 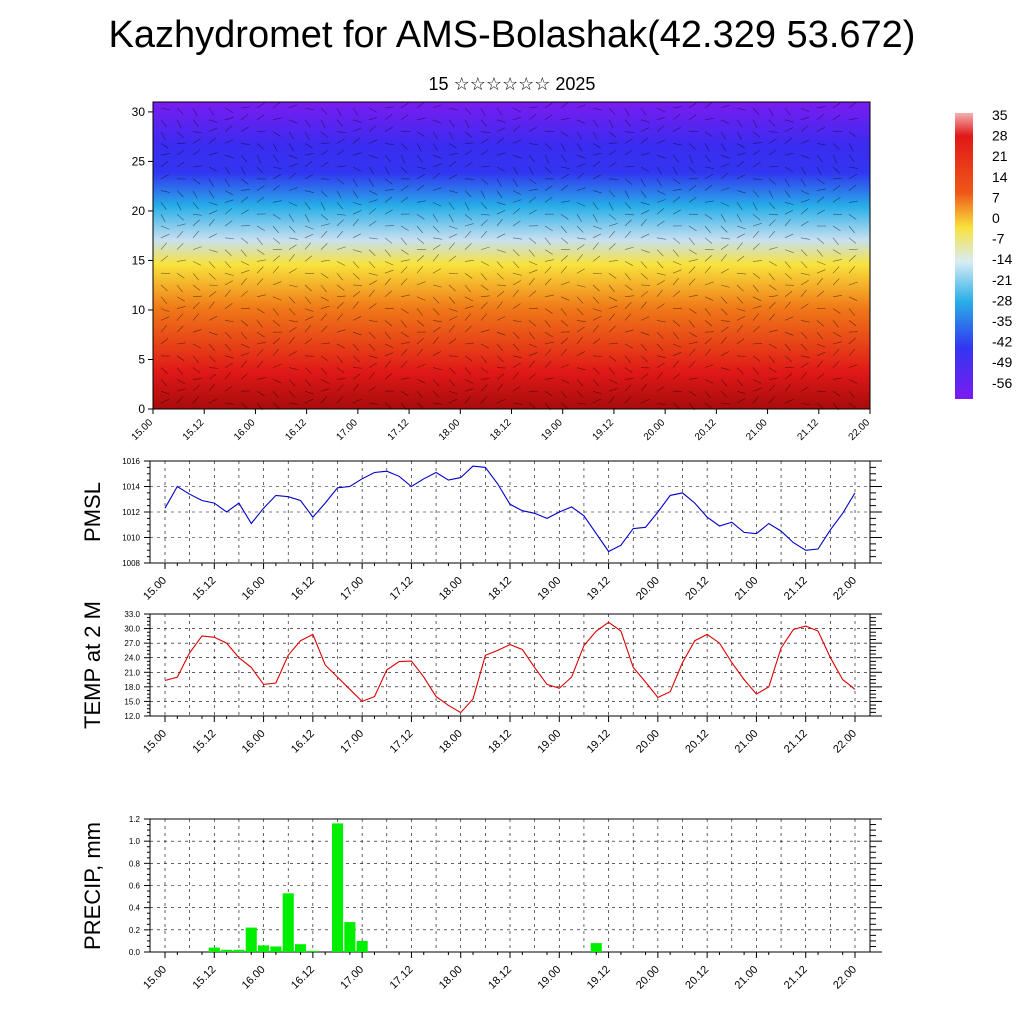 I want to click on y-tick-label: 15, so click(x=139, y=260).